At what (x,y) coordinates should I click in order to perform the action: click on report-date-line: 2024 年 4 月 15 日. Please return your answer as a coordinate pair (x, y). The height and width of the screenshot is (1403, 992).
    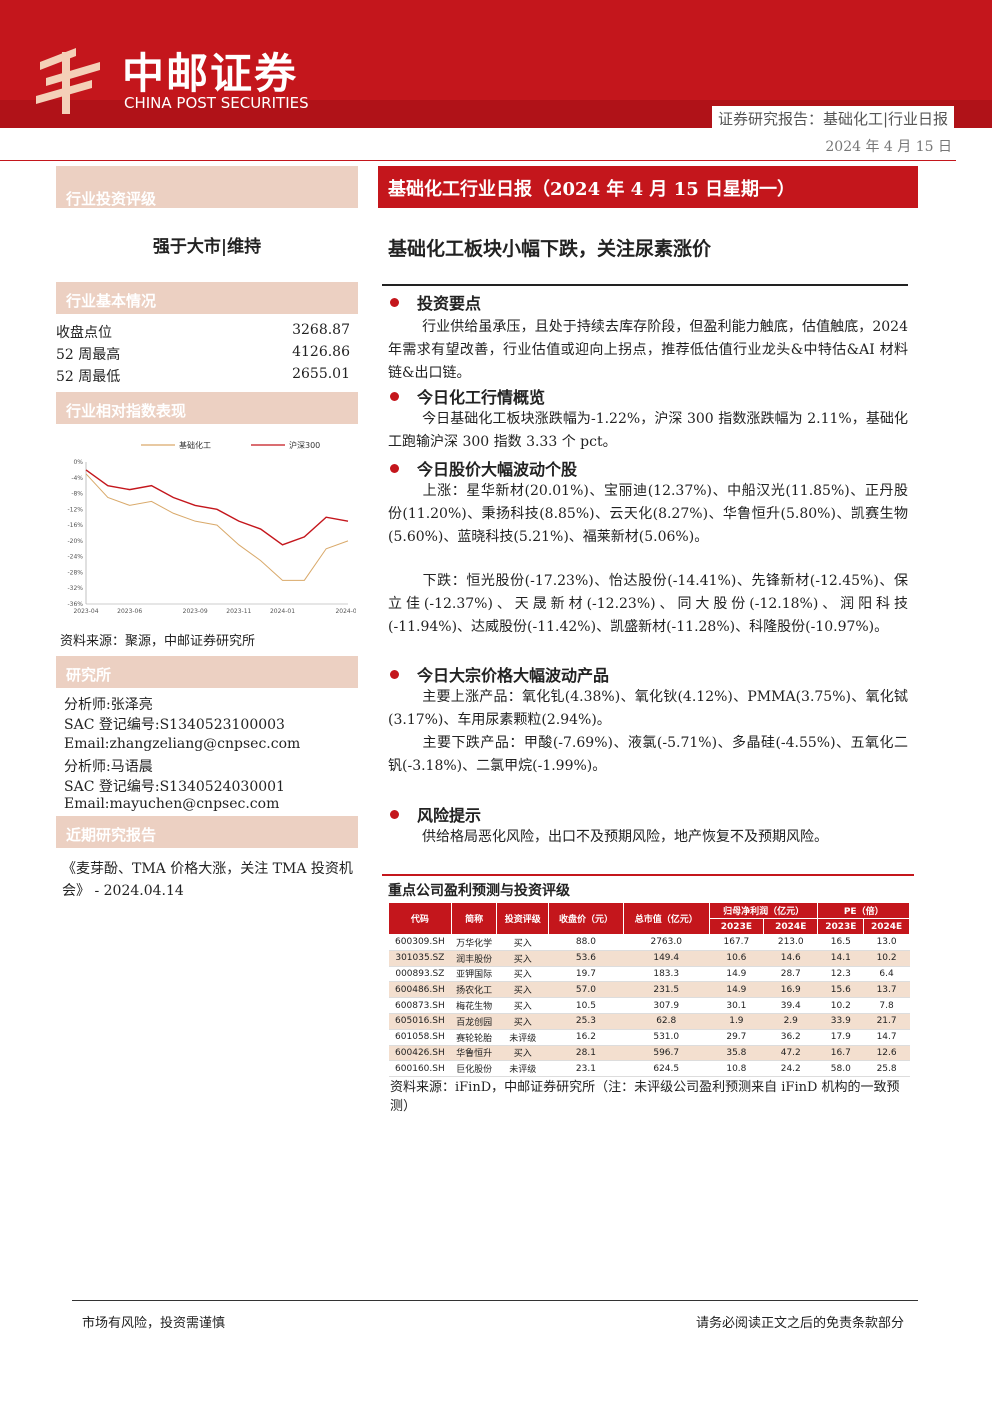
    Looking at the image, I should click on (478, 148).